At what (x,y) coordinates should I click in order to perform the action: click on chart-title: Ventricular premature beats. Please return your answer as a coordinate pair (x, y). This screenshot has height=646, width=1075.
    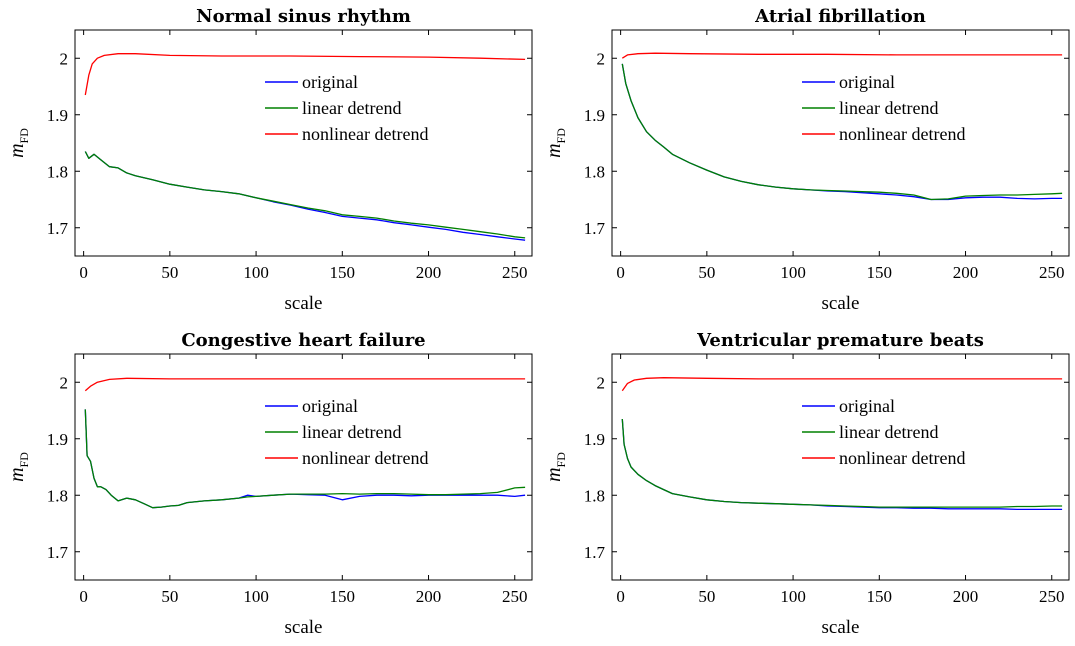
    Looking at the image, I should click on (840, 340).